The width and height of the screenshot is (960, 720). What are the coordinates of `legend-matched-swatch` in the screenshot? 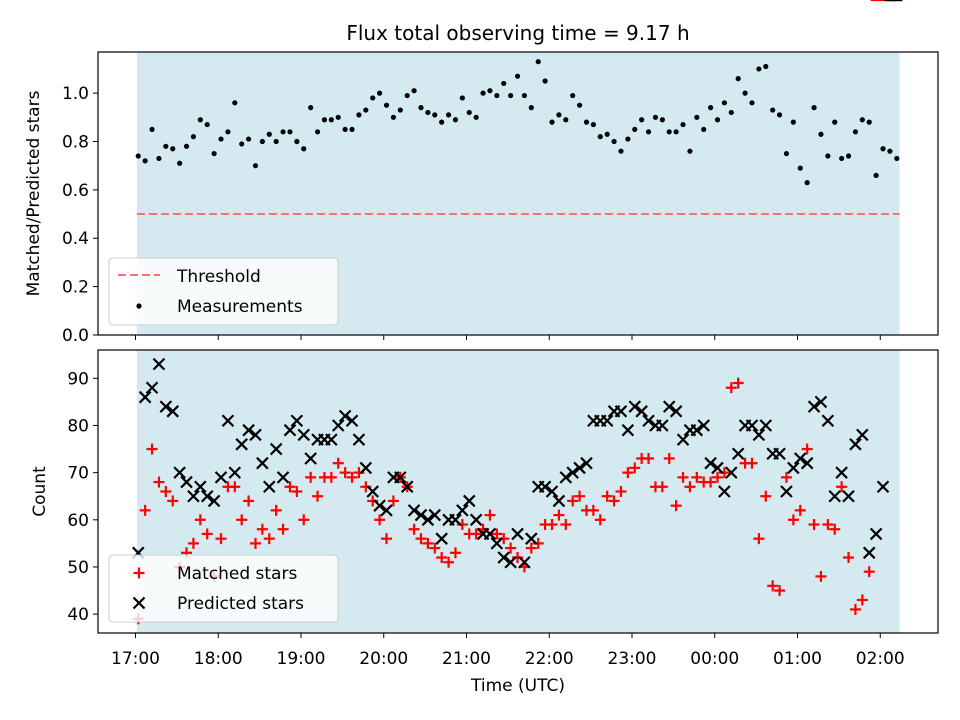 It's located at (139, 573).